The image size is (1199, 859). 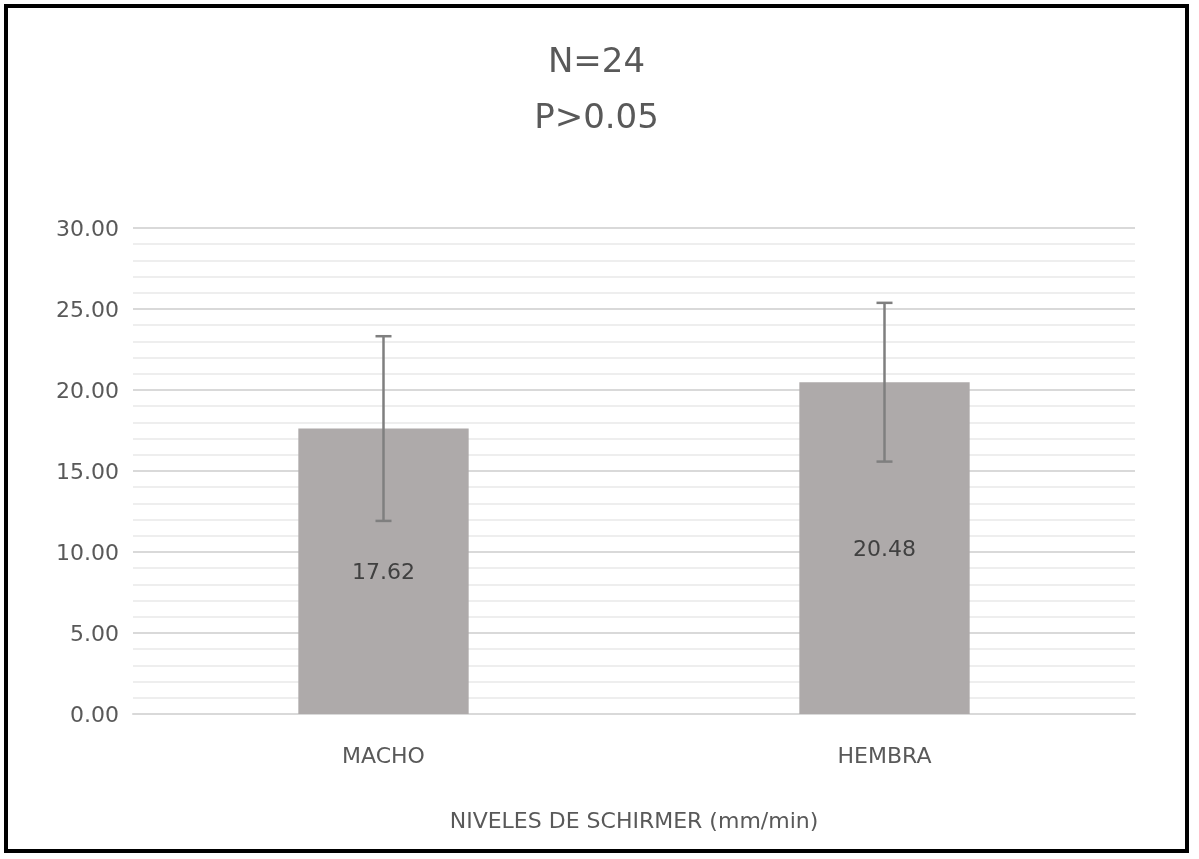 I want to click on data-label: 20.48, so click(x=884, y=548).